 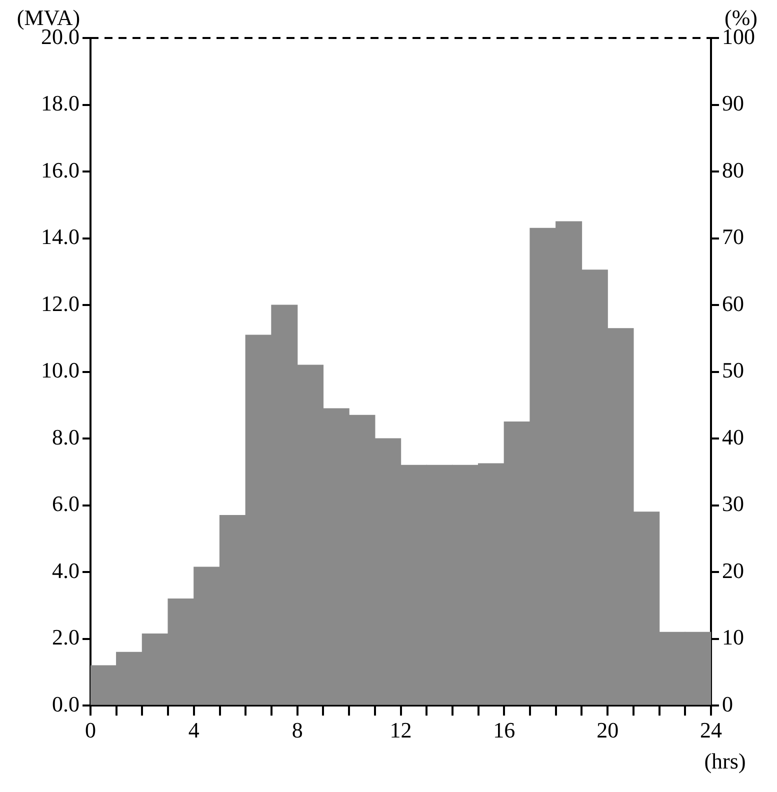 What do you see at coordinates (727, 703) in the screenshot?
I see `y2-tick-label: 0` at bounding box center [727, 703].